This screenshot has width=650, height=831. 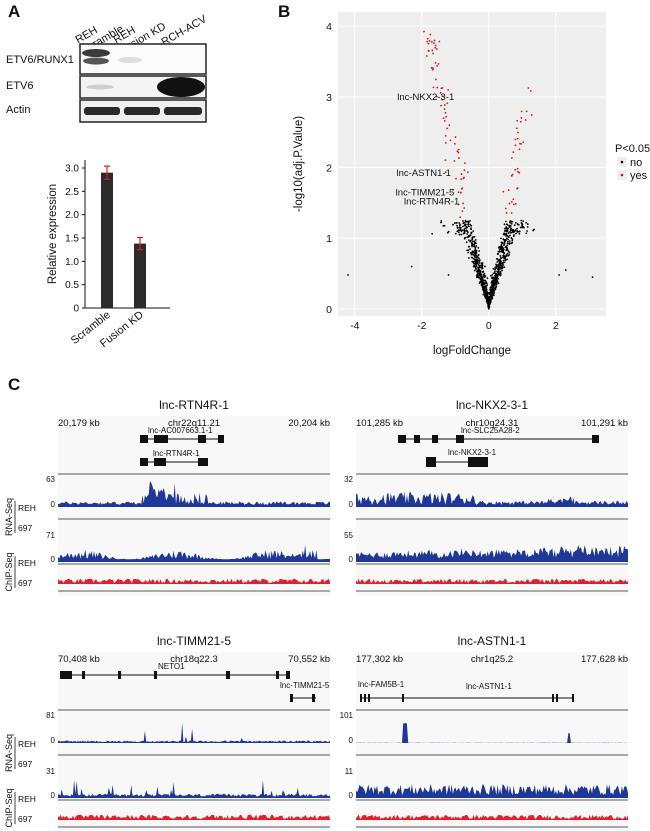 I want to click on rna-max-label: 32, so click(x=348, y=479).